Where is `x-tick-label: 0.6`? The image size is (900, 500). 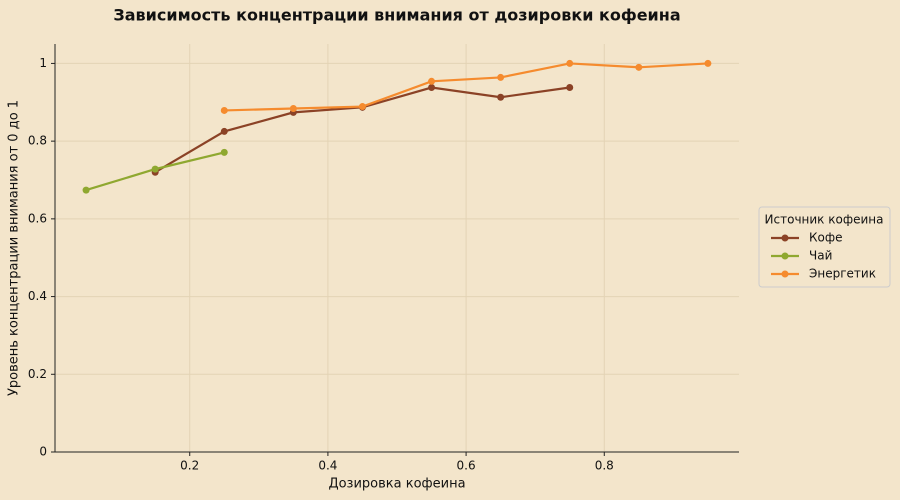
x-tick-label: 0.6 is located at coordinates (466, 466).